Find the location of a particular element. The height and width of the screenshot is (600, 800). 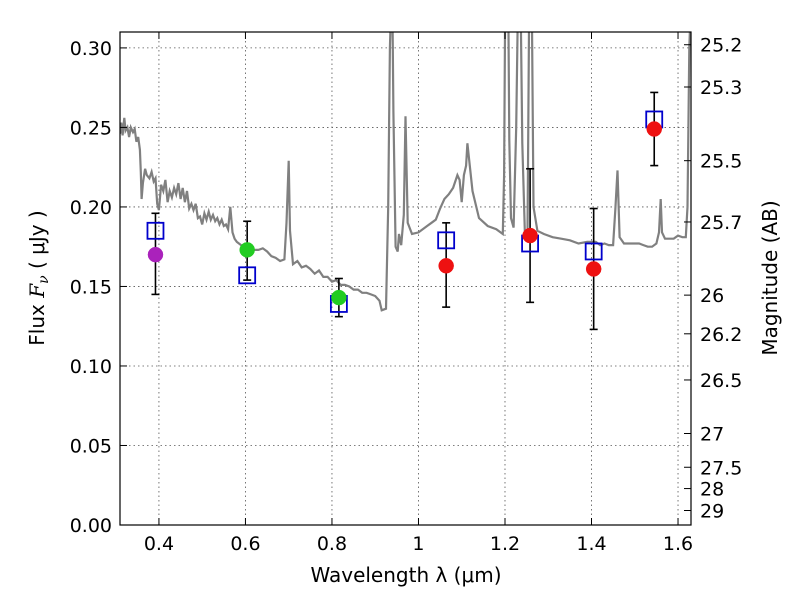

y-label-f: F is located at coordinates (37, 291).